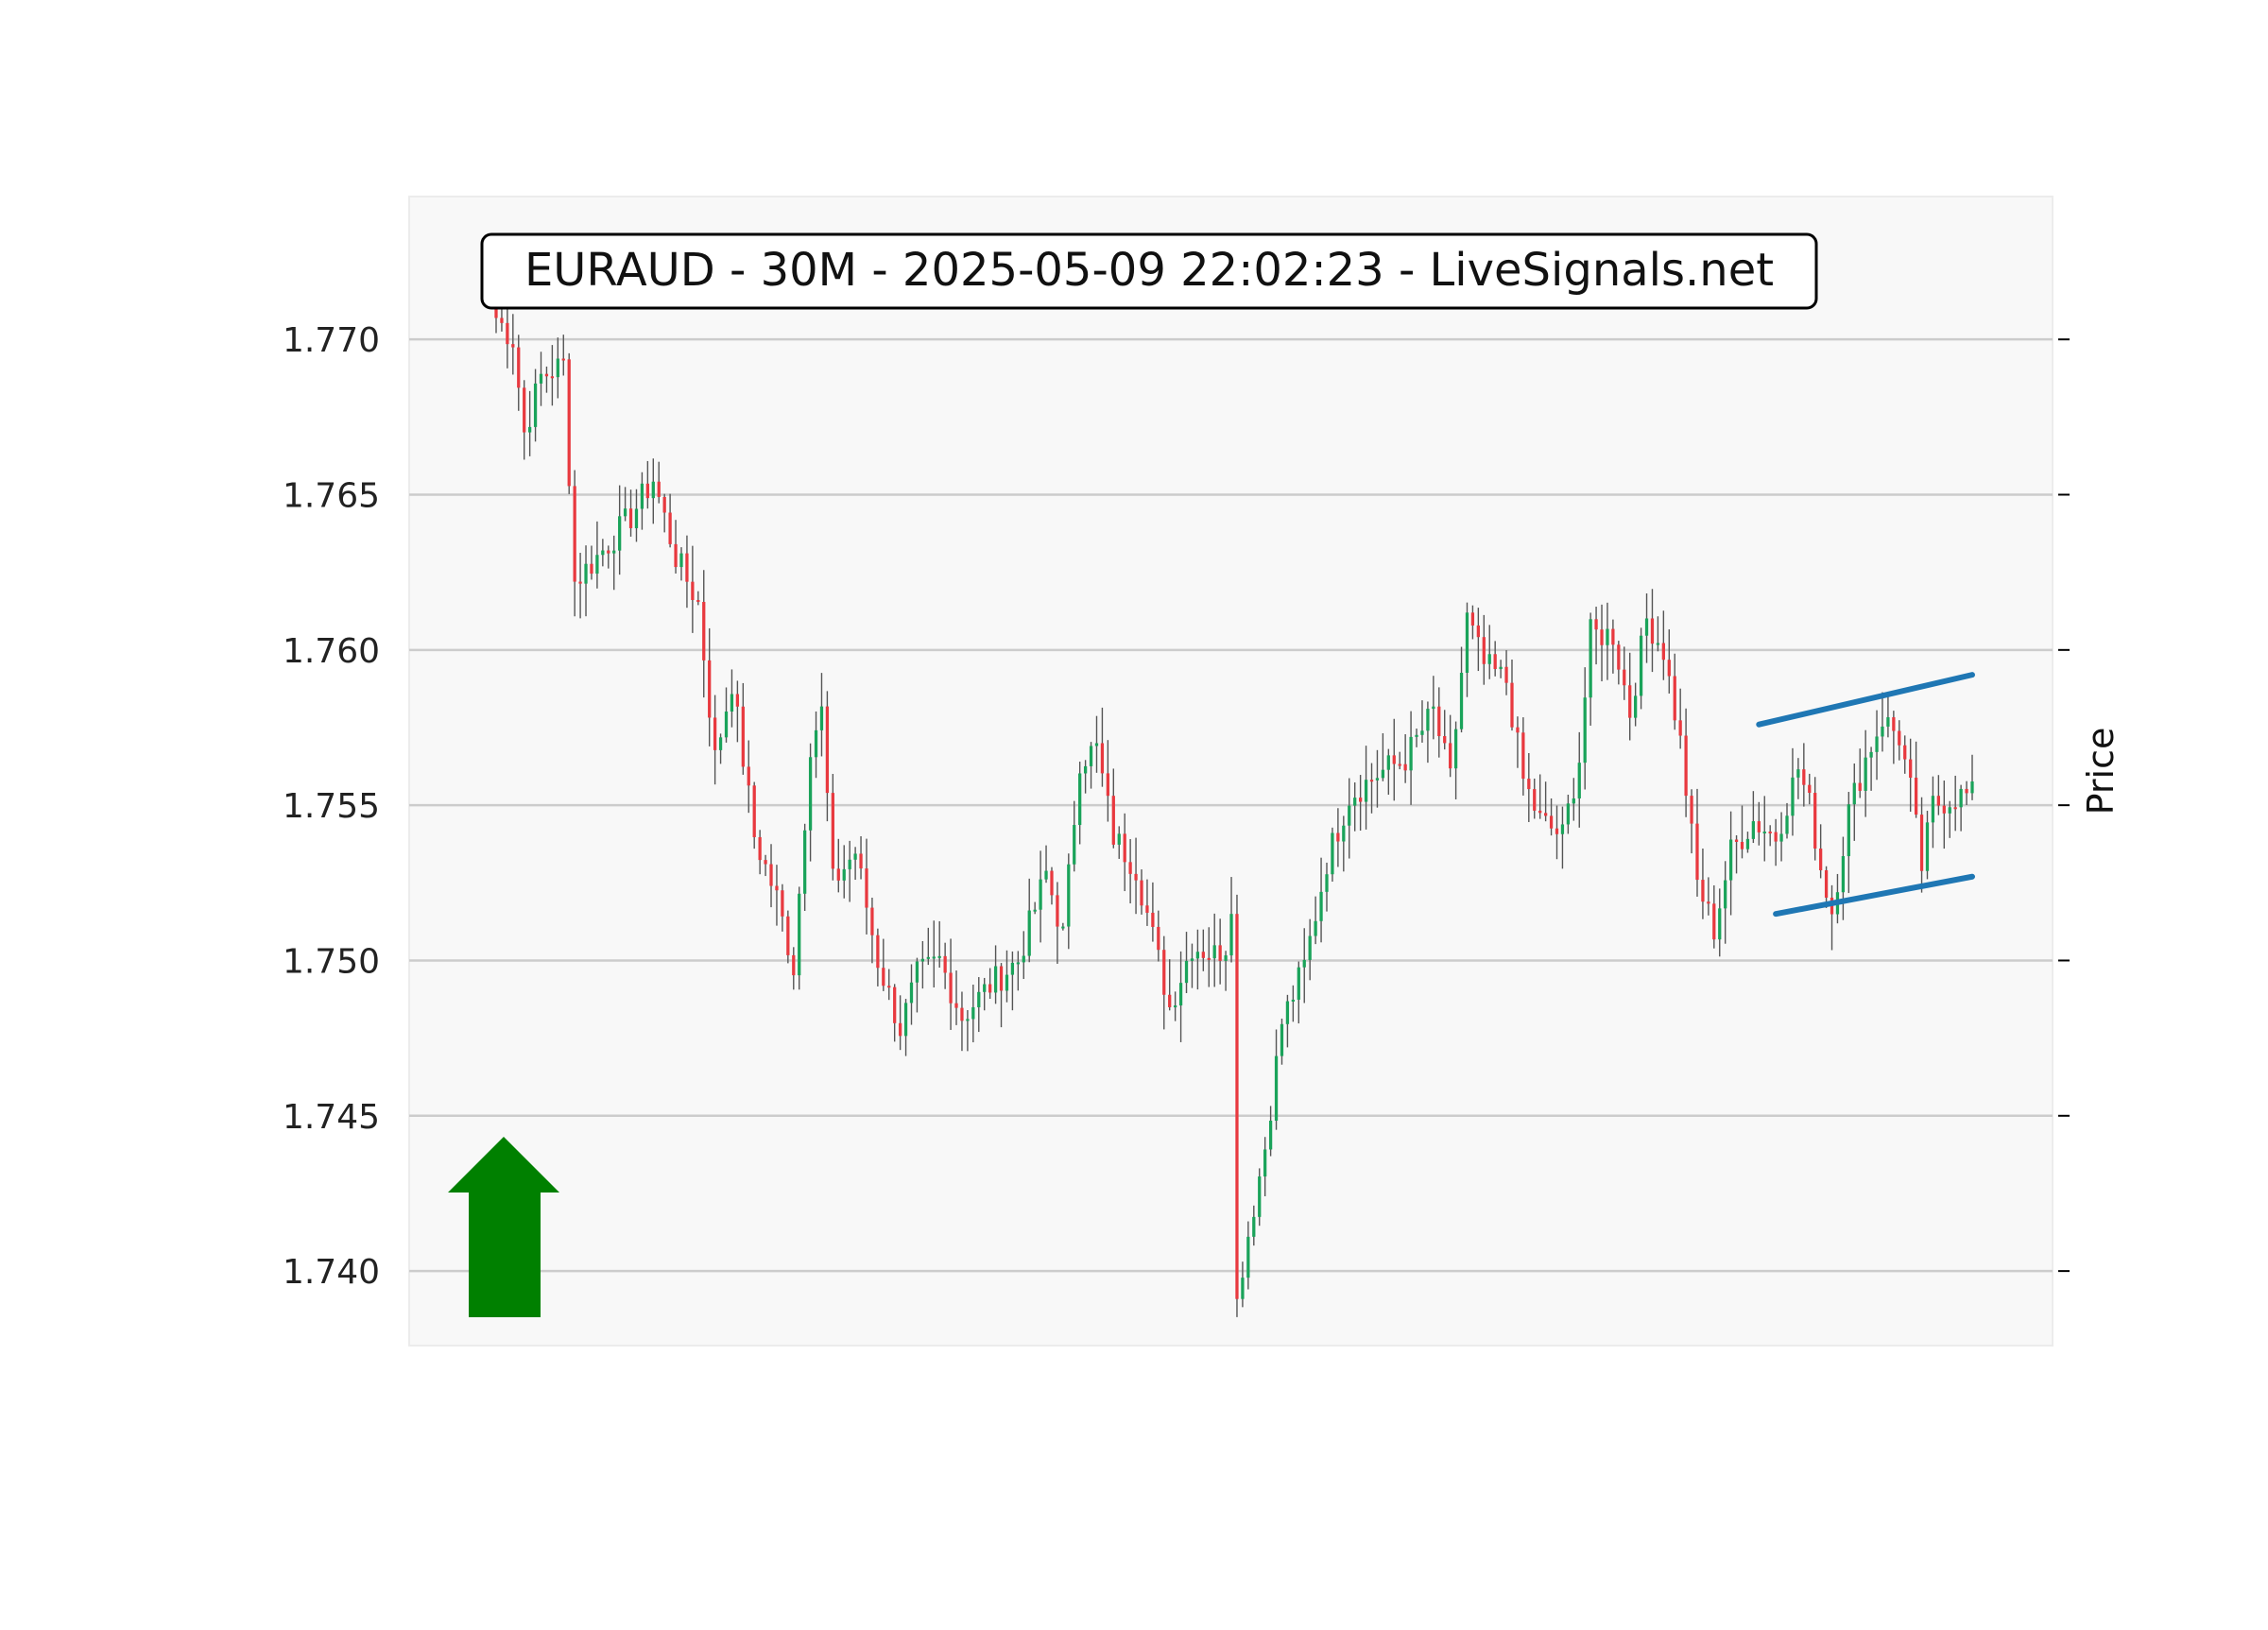 This screenshot has height=1630, width=2268. What do you see at coordinates (1874, 896) in the screenshot?
I see `channel-lower-line` at bounding box center [1874, 896].